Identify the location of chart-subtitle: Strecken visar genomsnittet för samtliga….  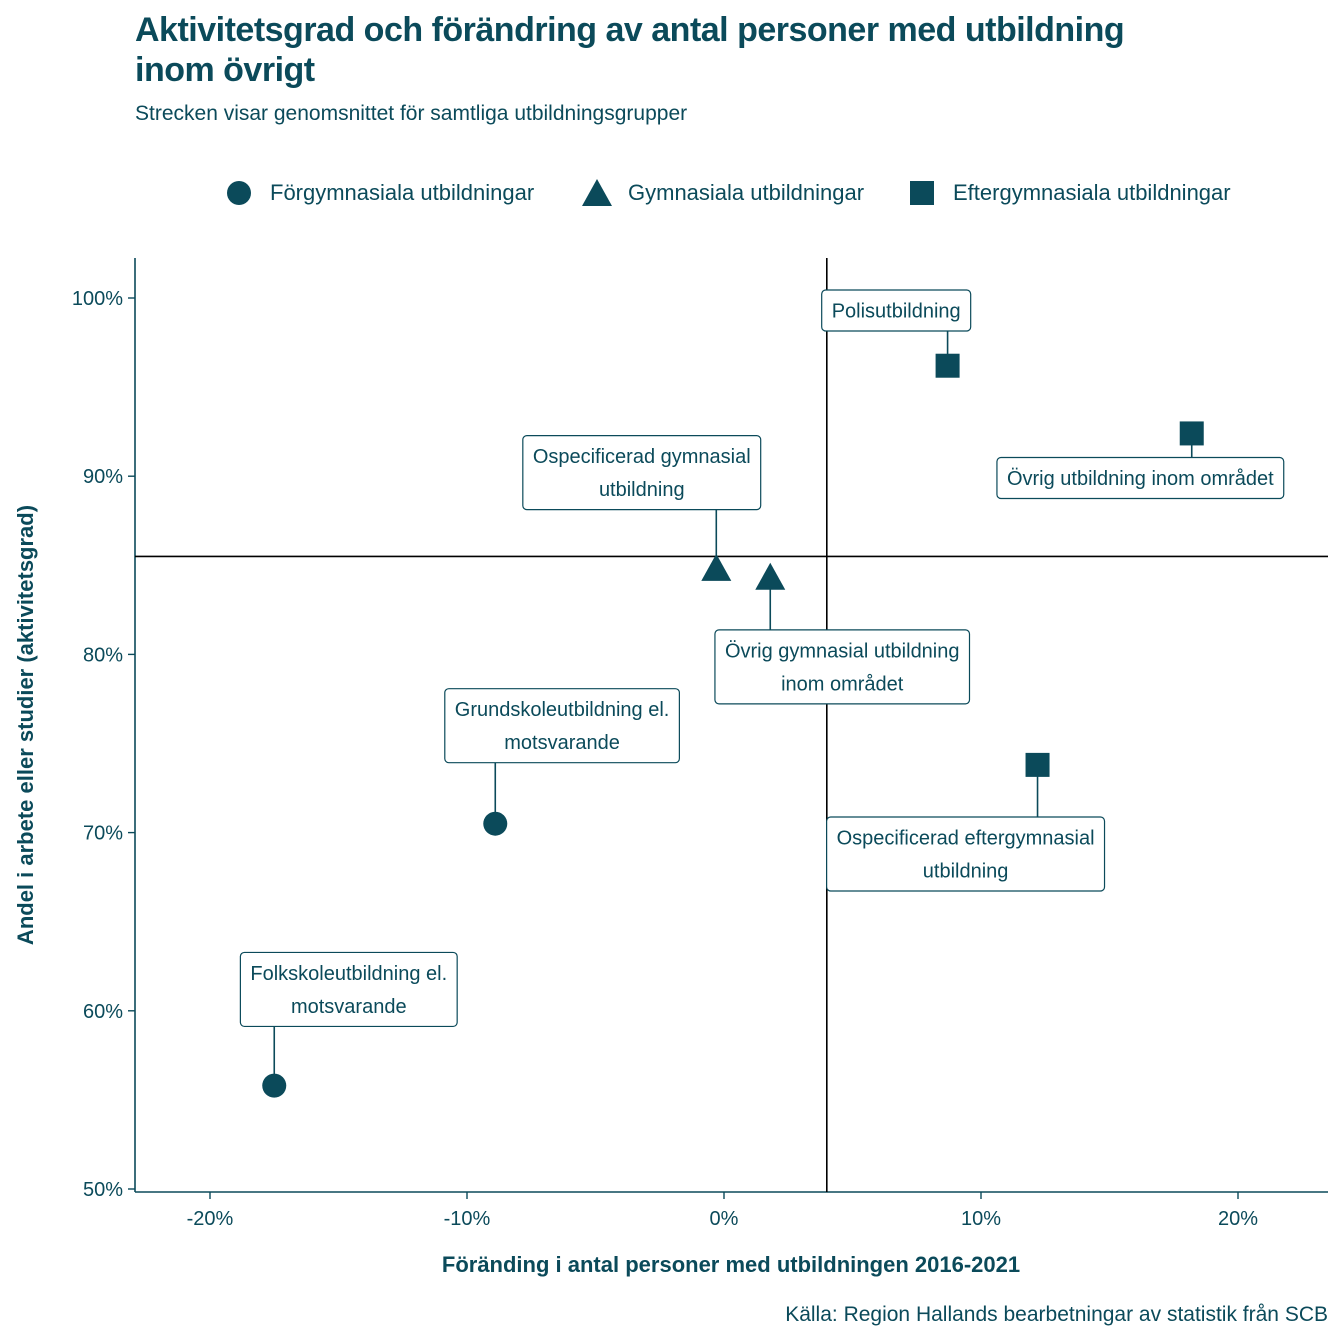
(411, 113).